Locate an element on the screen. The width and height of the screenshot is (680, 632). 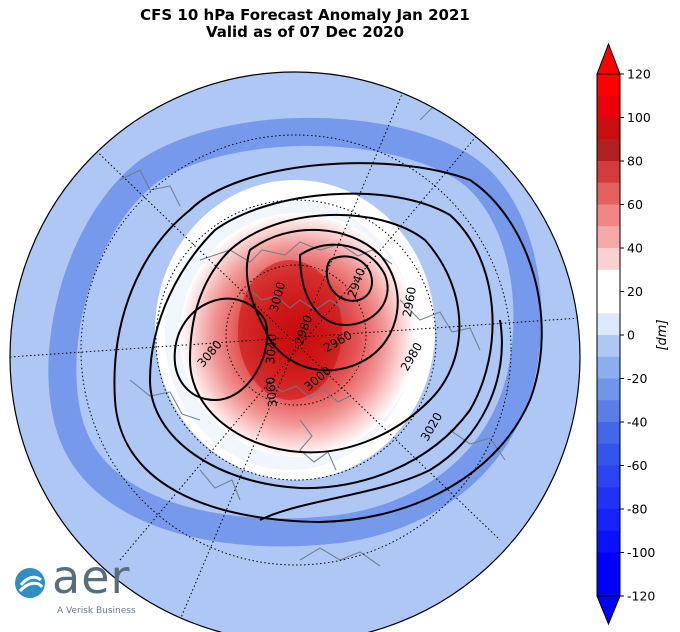
chart-title: CFS 10 hPa Forecast Anomaly Jan 2021 is located at coordinates (305, 15).